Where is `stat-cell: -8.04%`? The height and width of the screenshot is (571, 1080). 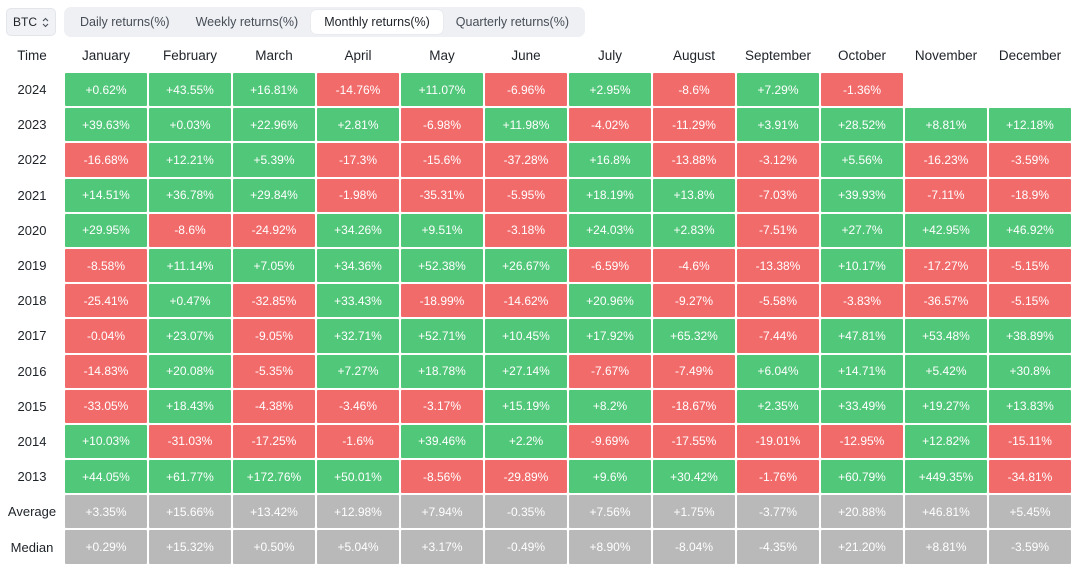 stat-cell: -8.04% is located at coordinates (694, 547).